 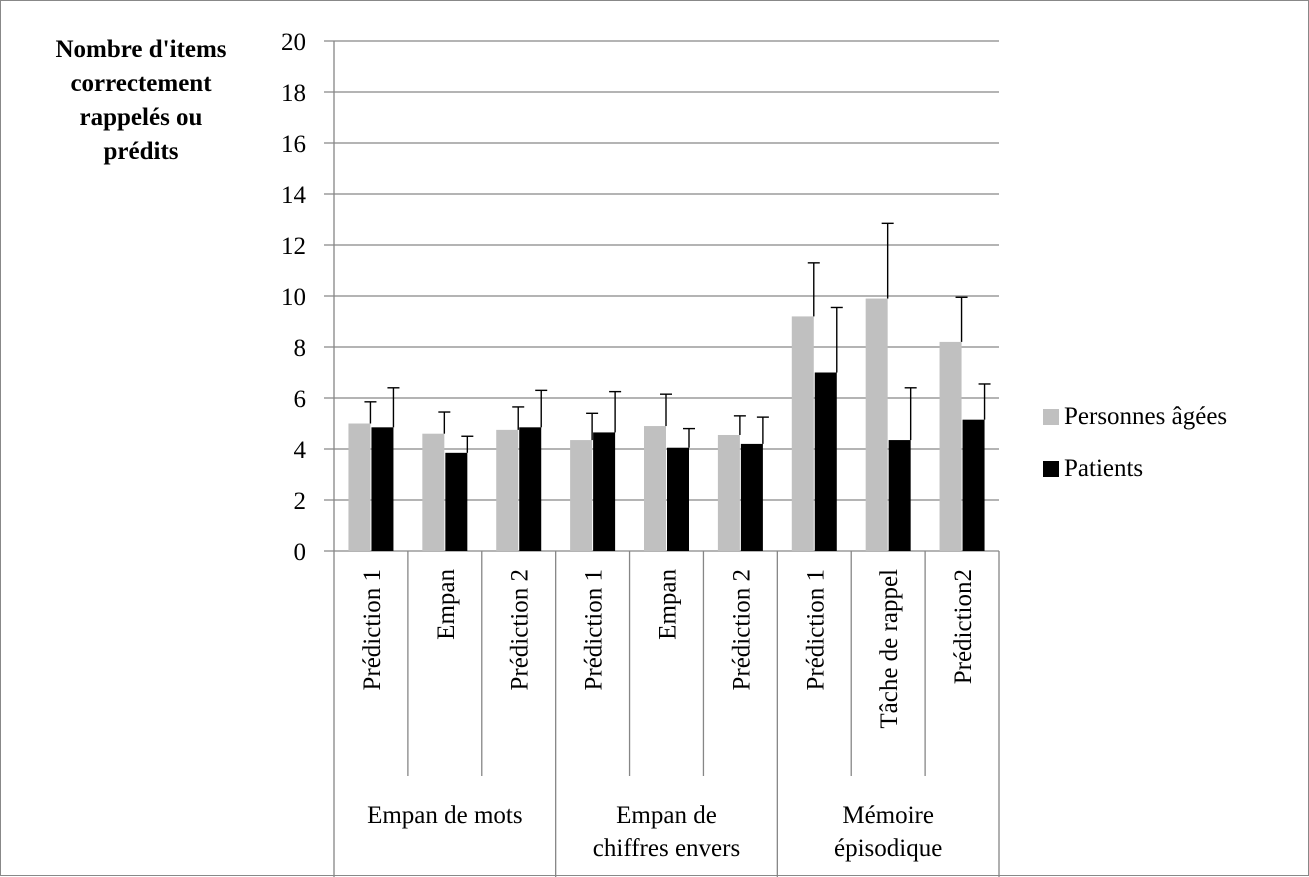 What do you see at coordinates (1145, 416) in the screenshot?
I see `legend-label: Personnes âgées` at bounding box center [1145, 416].